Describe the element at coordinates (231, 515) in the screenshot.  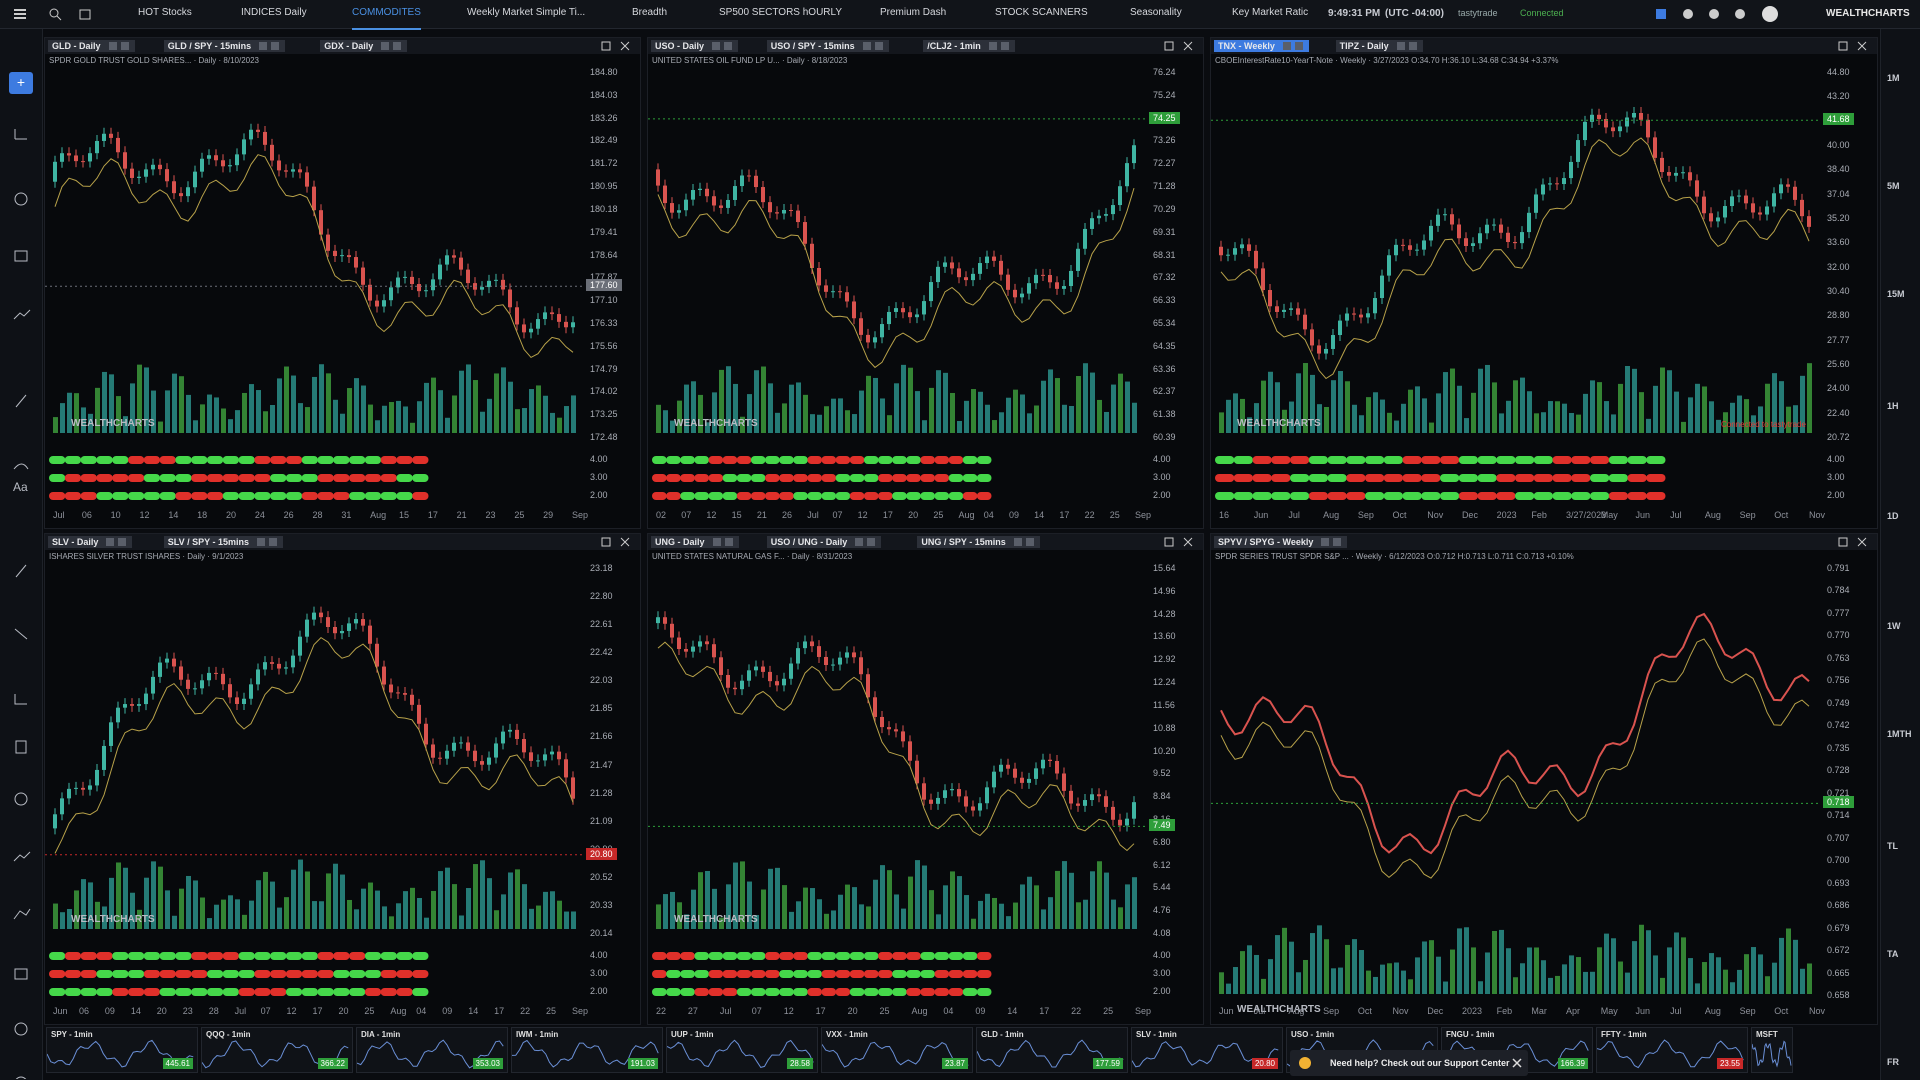
I see `date-label: 20` at that location.